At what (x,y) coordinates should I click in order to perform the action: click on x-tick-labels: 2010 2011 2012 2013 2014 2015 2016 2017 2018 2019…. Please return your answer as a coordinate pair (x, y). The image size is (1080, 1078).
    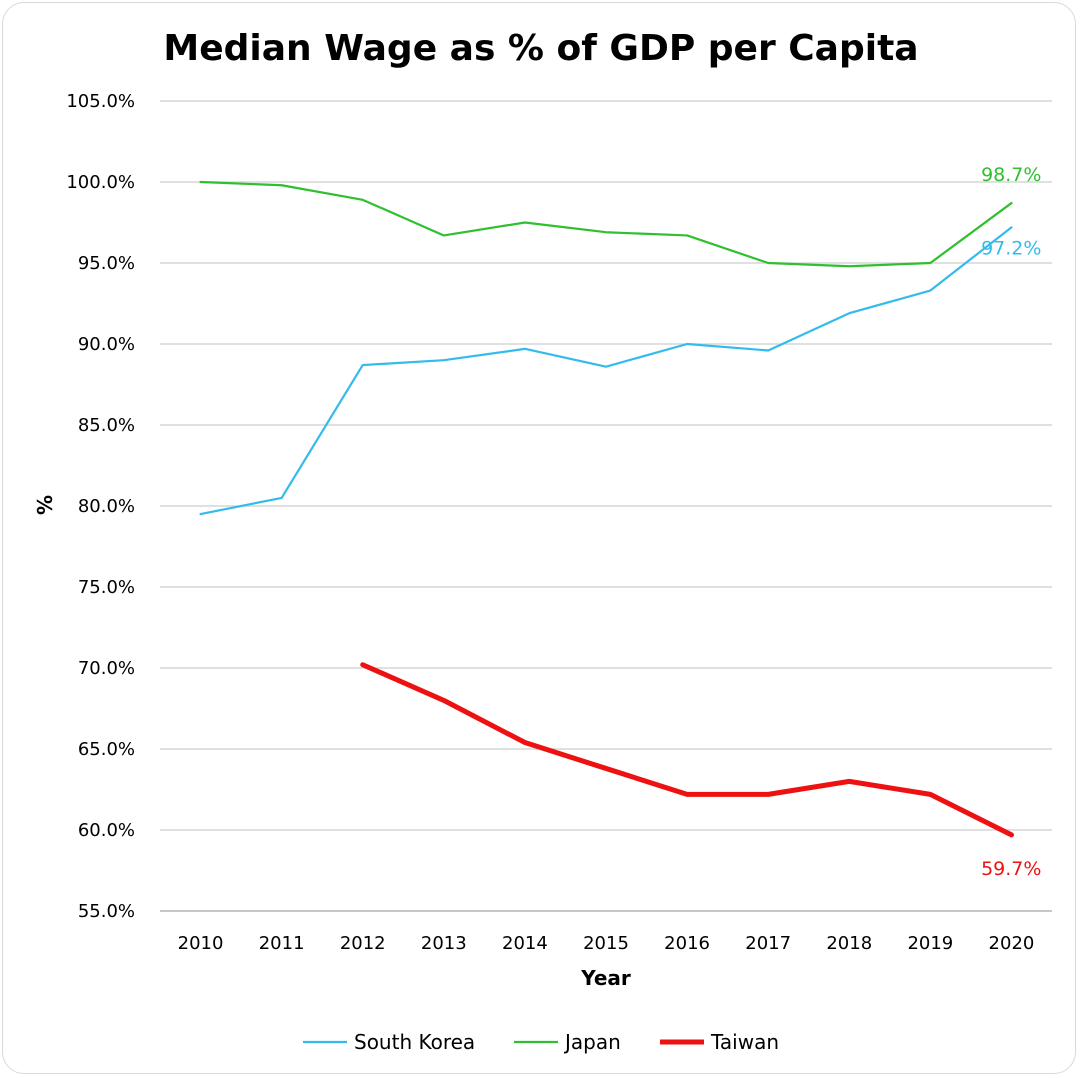
    Looking at the image, I should click on (606, 943).